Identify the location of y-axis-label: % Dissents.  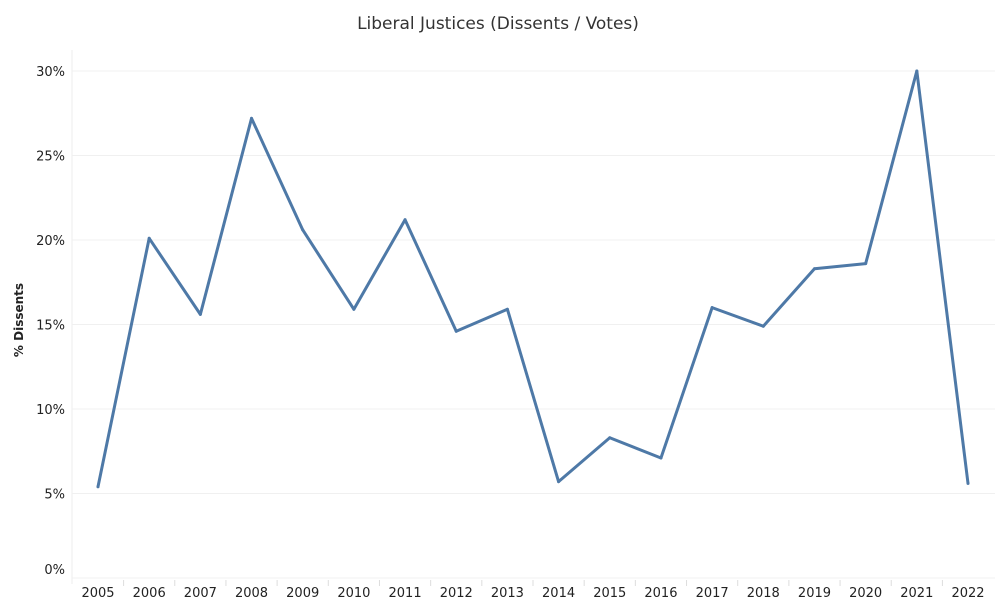
(19, 320).